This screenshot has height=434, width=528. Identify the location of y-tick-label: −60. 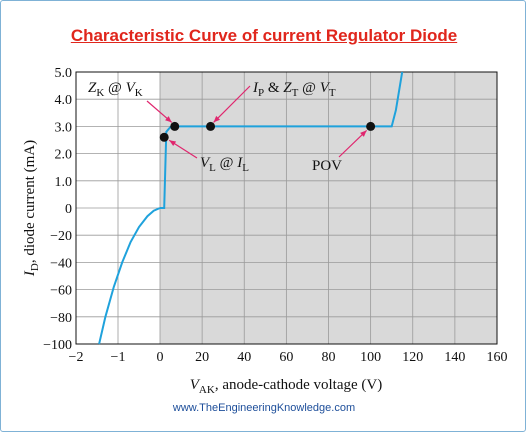
(61, 291).